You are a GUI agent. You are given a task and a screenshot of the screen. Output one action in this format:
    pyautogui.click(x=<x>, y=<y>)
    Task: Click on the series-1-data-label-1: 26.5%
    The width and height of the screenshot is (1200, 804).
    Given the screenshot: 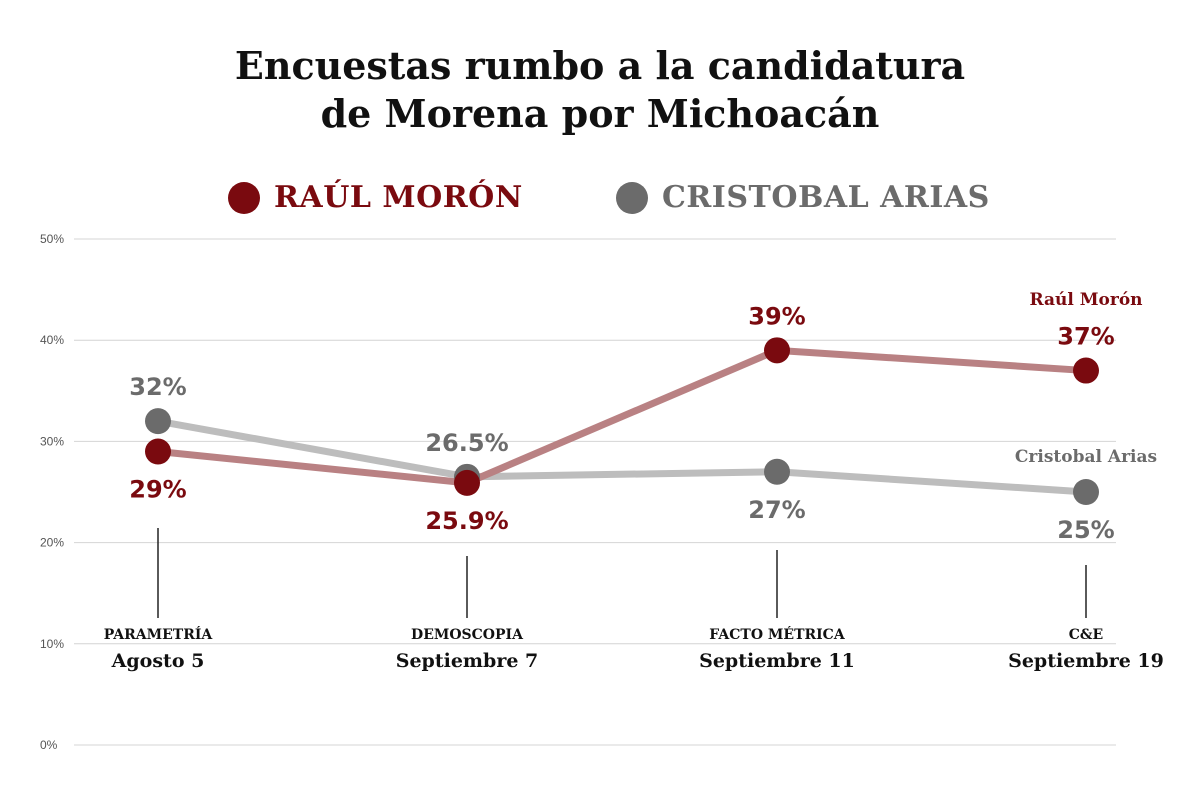 What is the action you would take?
    pyautogui.click(x=466, y=443)
    